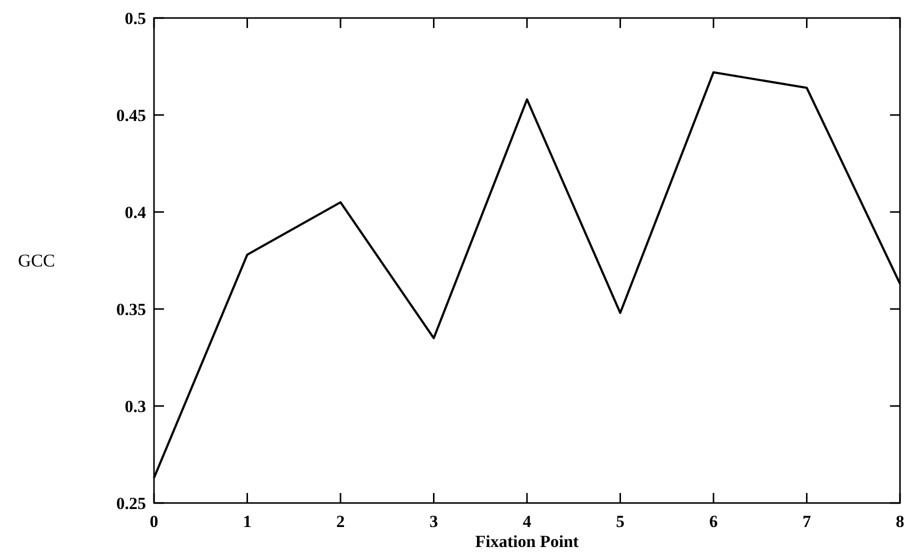 The image size is (912, 557). Describe the element at coordinates (900, 521) in the screenshot. I see `x-tick-label: 8` at that location.